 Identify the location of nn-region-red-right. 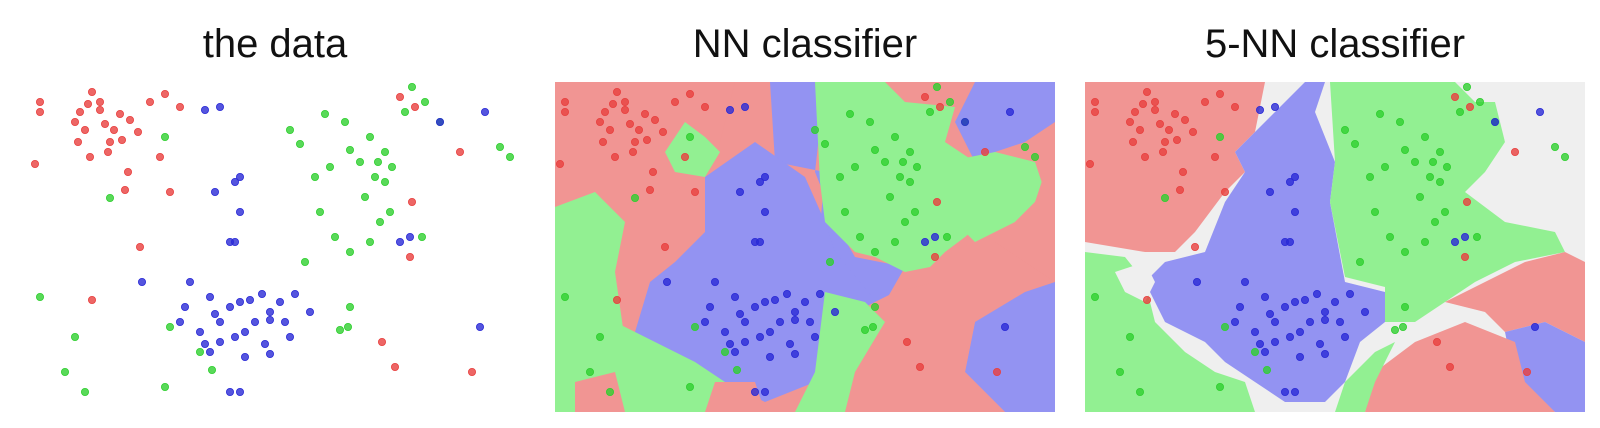
(1025, 212).